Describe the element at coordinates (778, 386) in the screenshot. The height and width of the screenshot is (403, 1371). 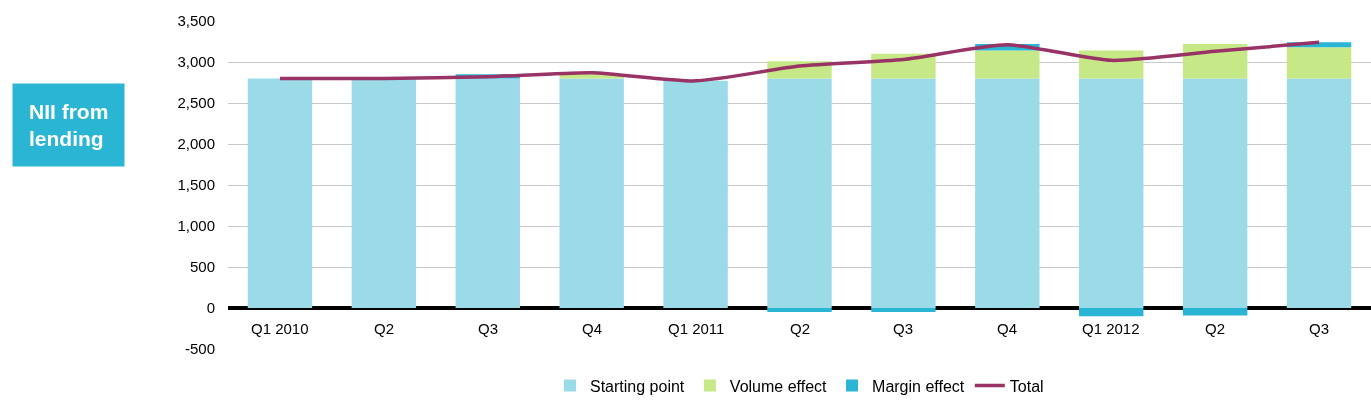
I see `legend-label: Volume effect` at that location.